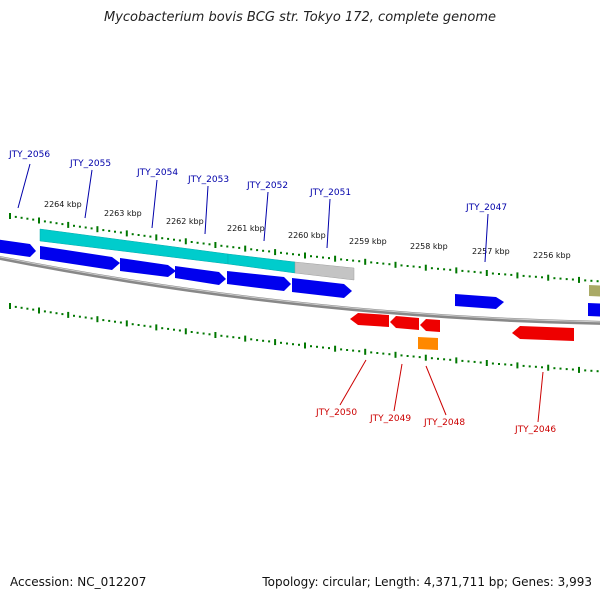  I want to click on gene-label-jty-2049: JTY_2049, so click(390, 419).